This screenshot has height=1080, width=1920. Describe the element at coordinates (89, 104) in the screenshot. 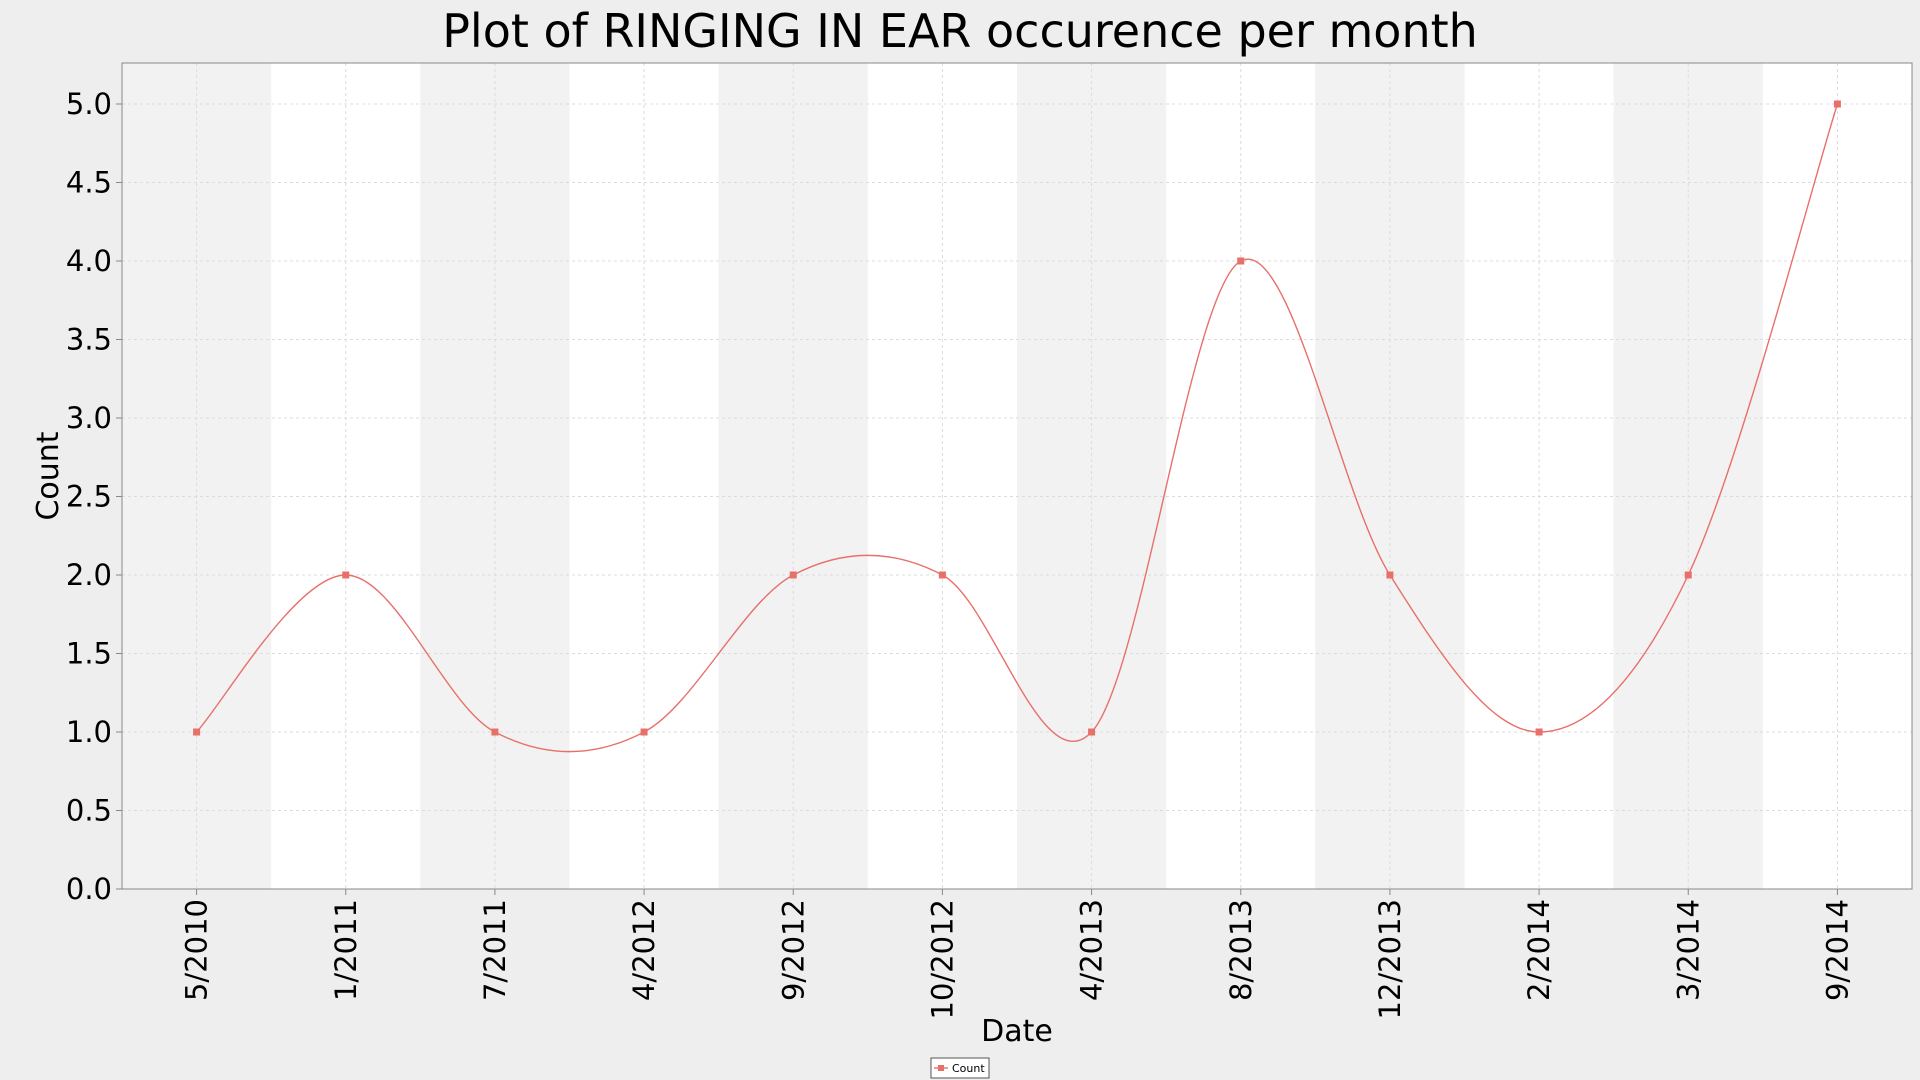

I see `y-tick-label: 5.0` at that location.